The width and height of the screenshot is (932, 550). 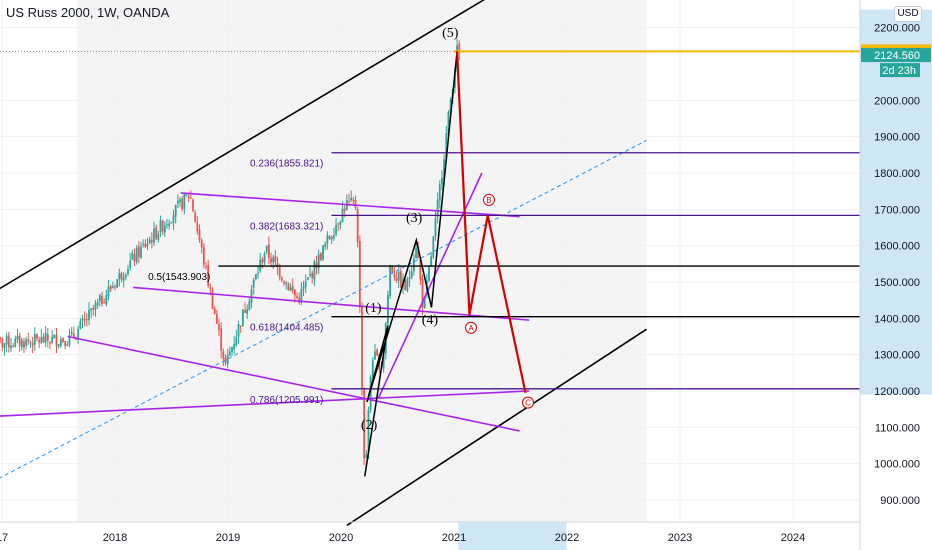 I want to click on x-tick-label: 2024, so click(x=793, y=538).